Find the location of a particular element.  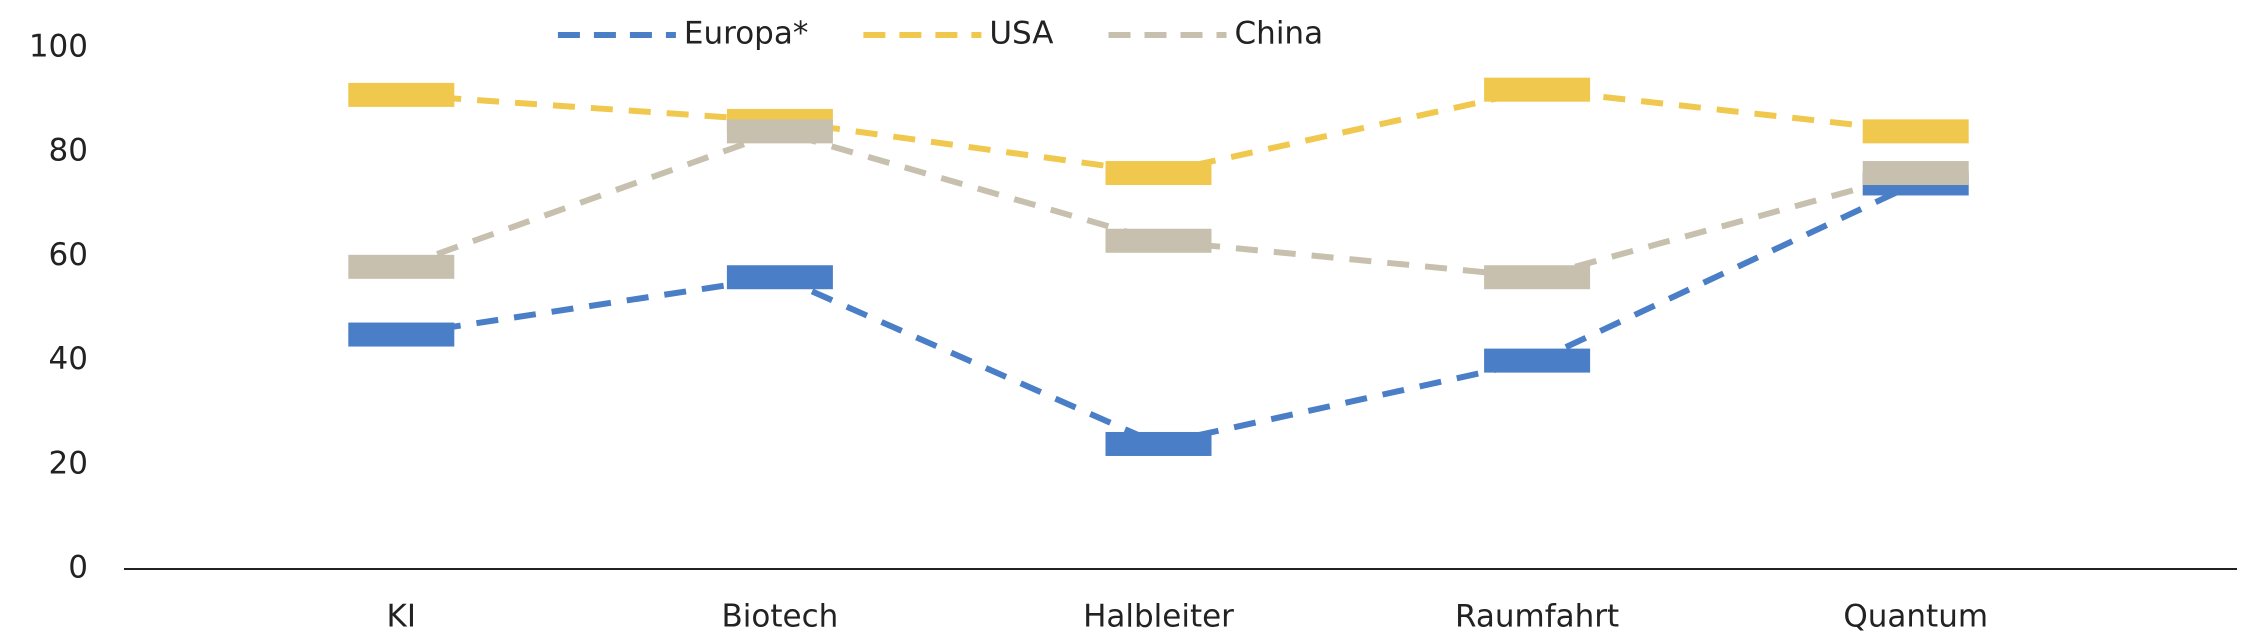

y-tick-label: 20 is located at coordinates (68, 463).